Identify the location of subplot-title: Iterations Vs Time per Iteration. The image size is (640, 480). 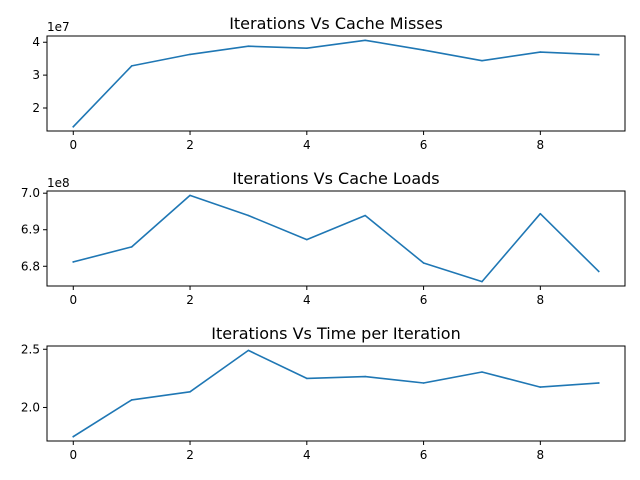
(335, 333).